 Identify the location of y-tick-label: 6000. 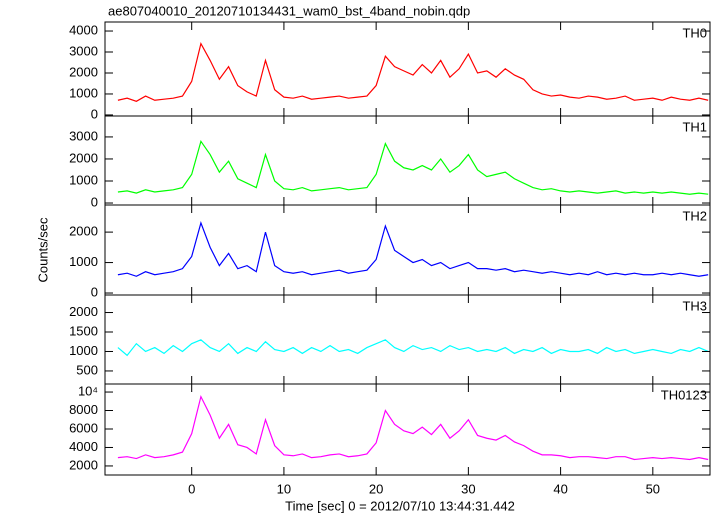
(83, 427).